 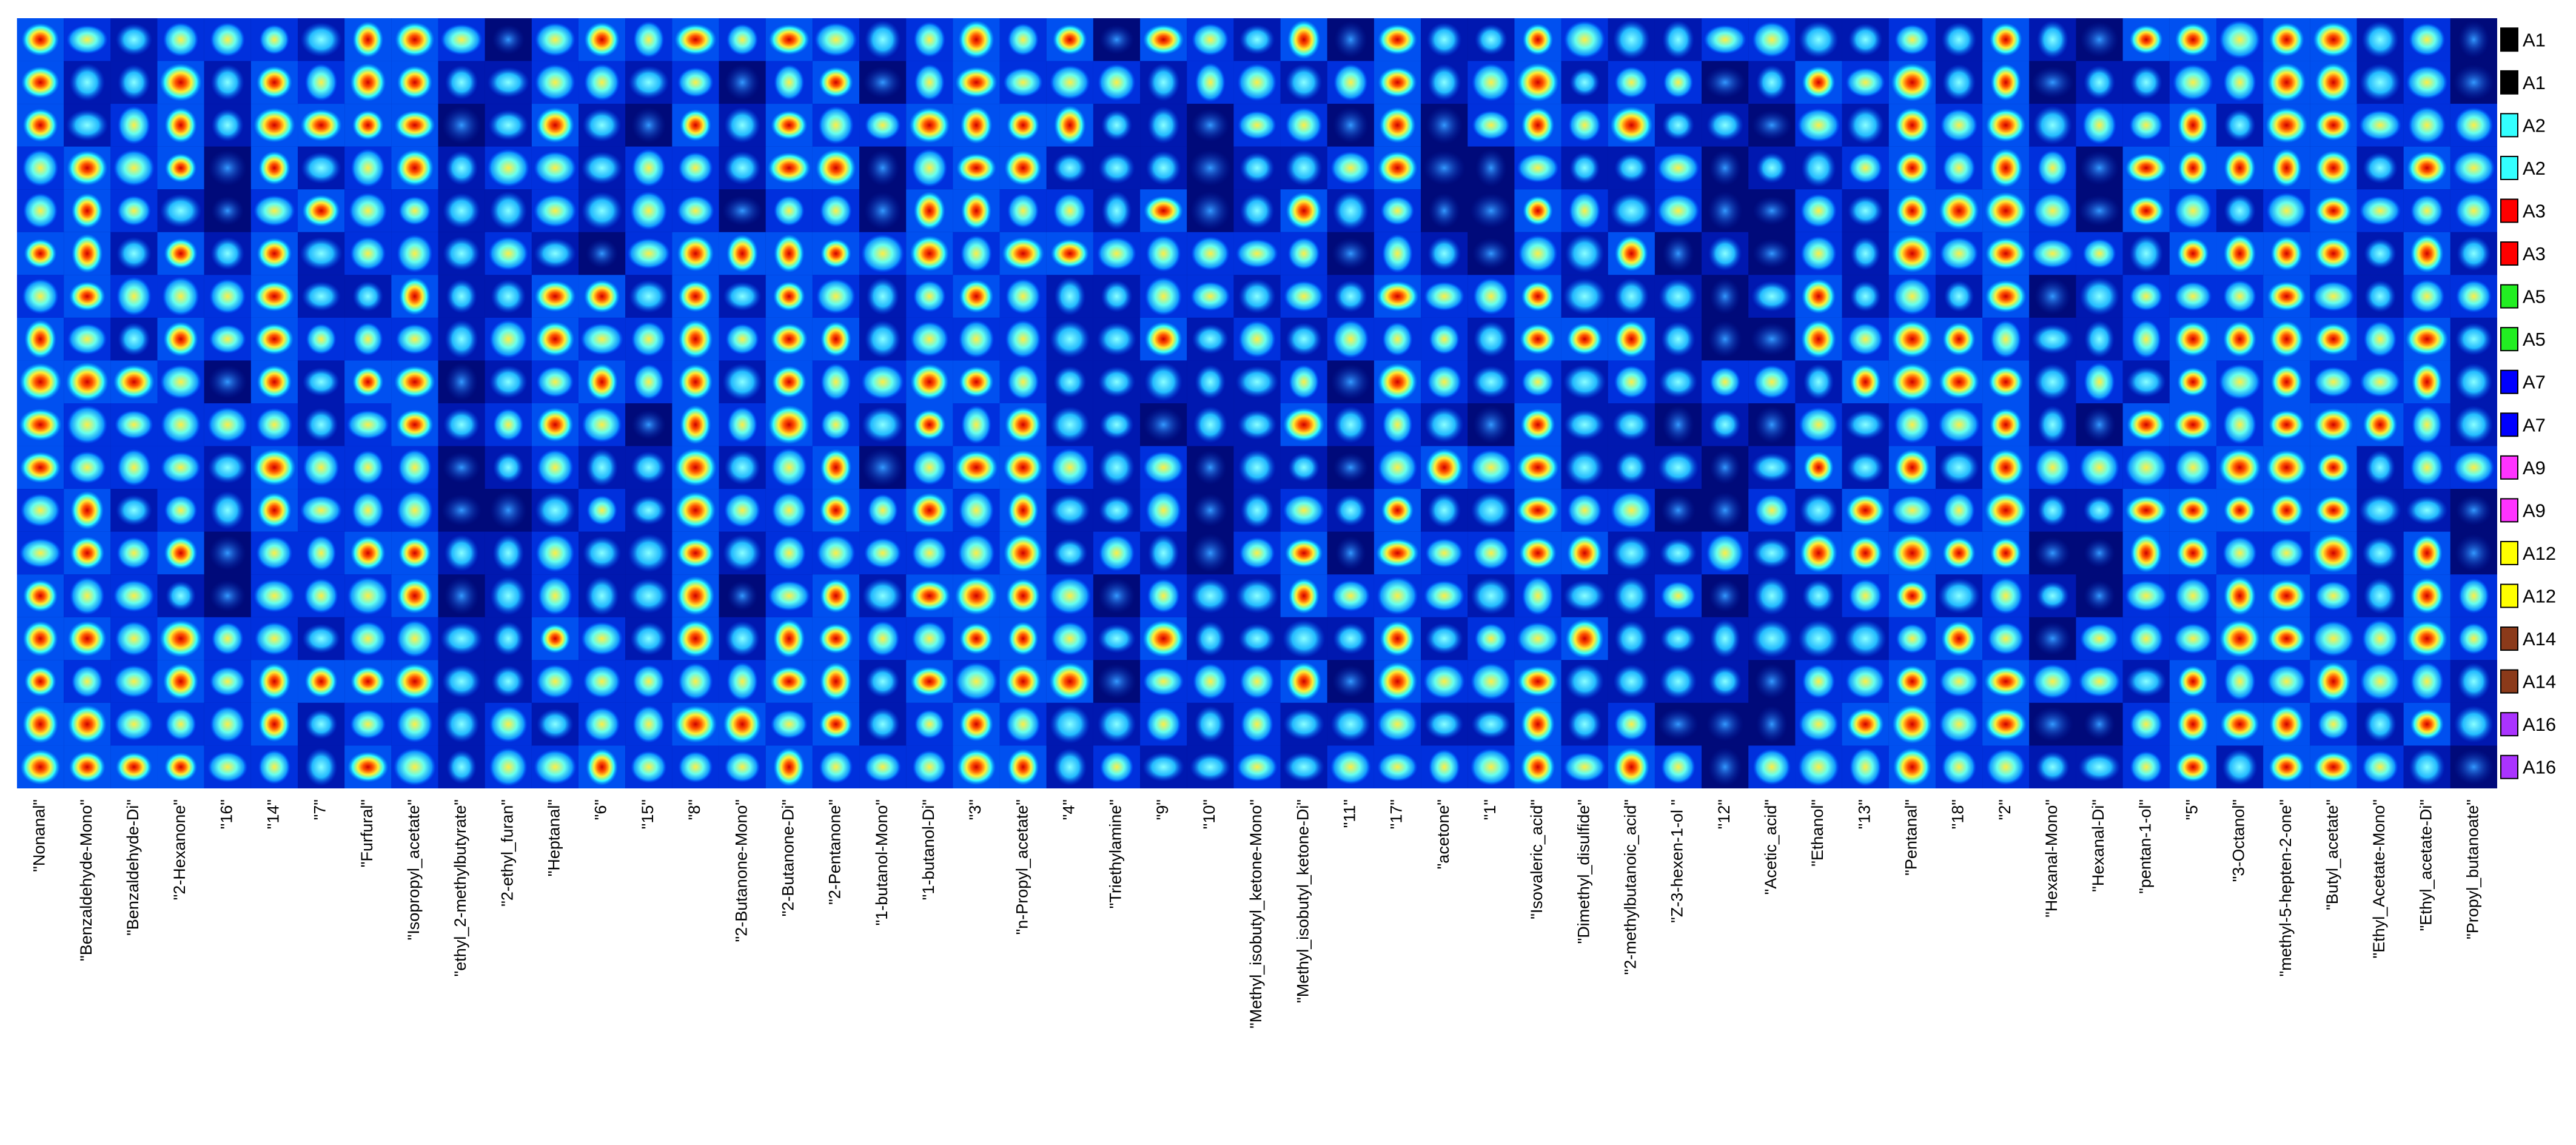 I want to click on column-label: "2-methylbutanoic_acid", so click(x=1630, y=887).